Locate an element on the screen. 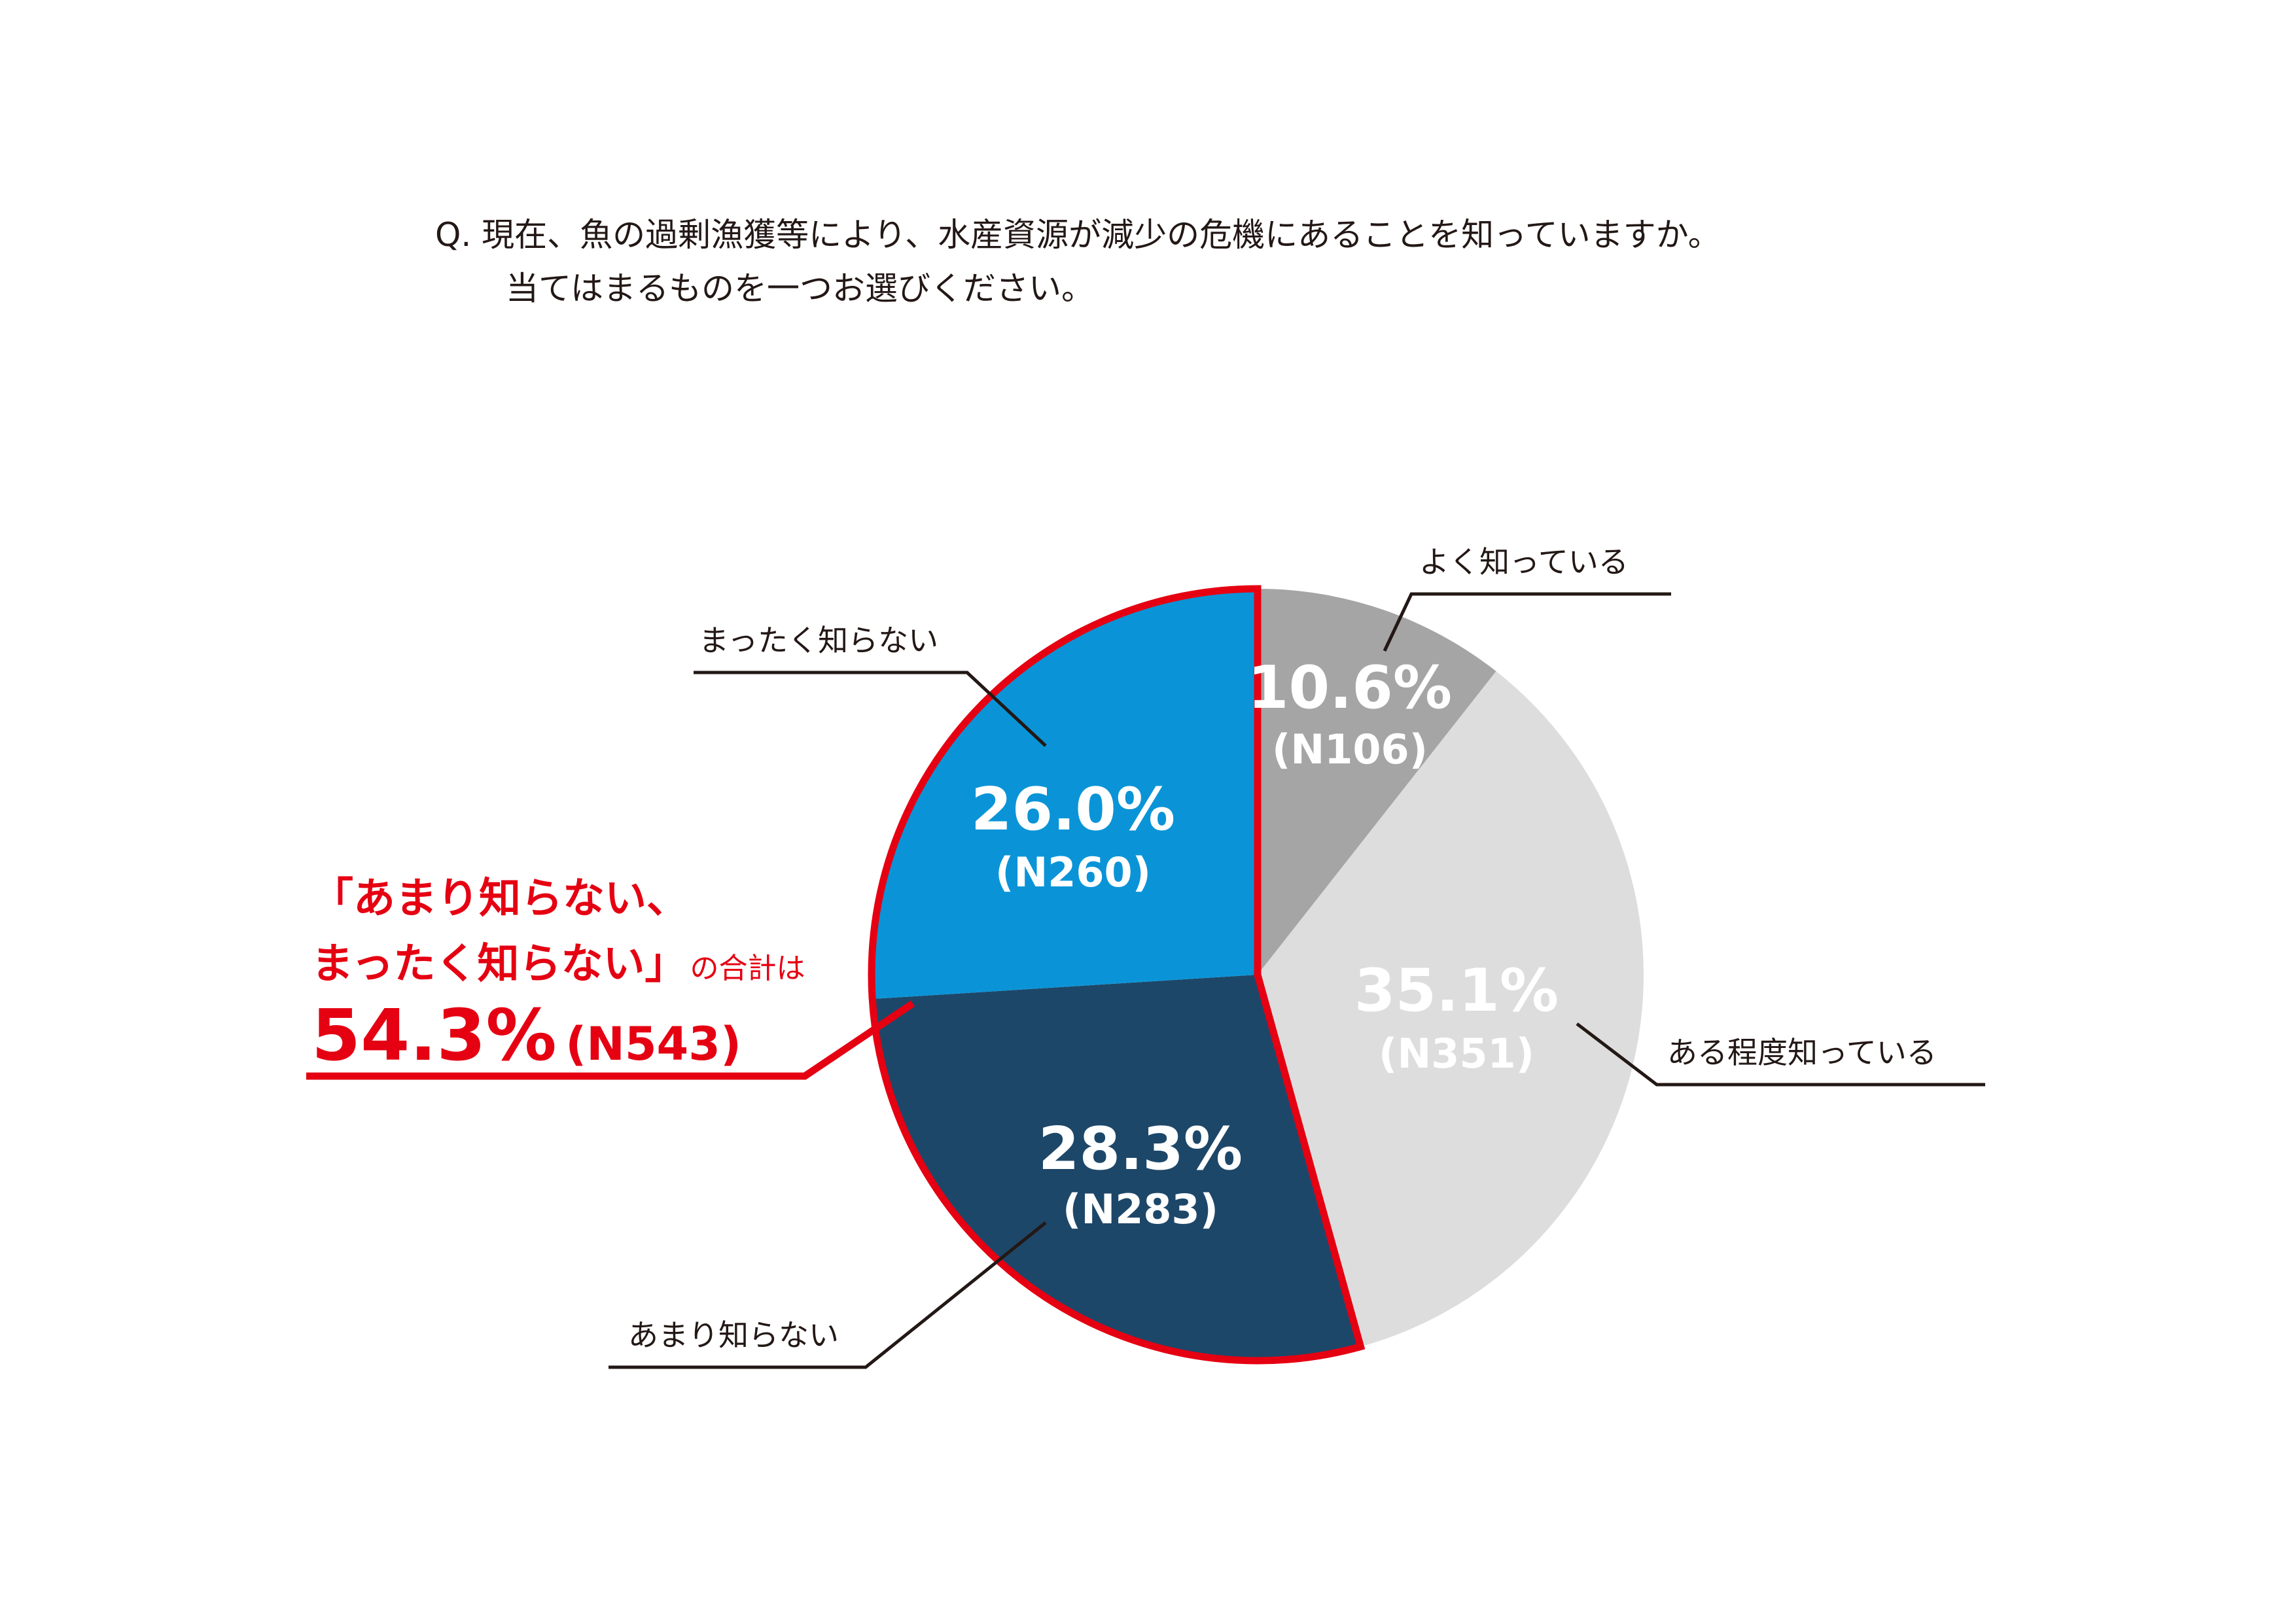 The height and width of the screenshot is (1623, 2296). n-label-amari: (N283) is located at coordinates (1140, 1209).